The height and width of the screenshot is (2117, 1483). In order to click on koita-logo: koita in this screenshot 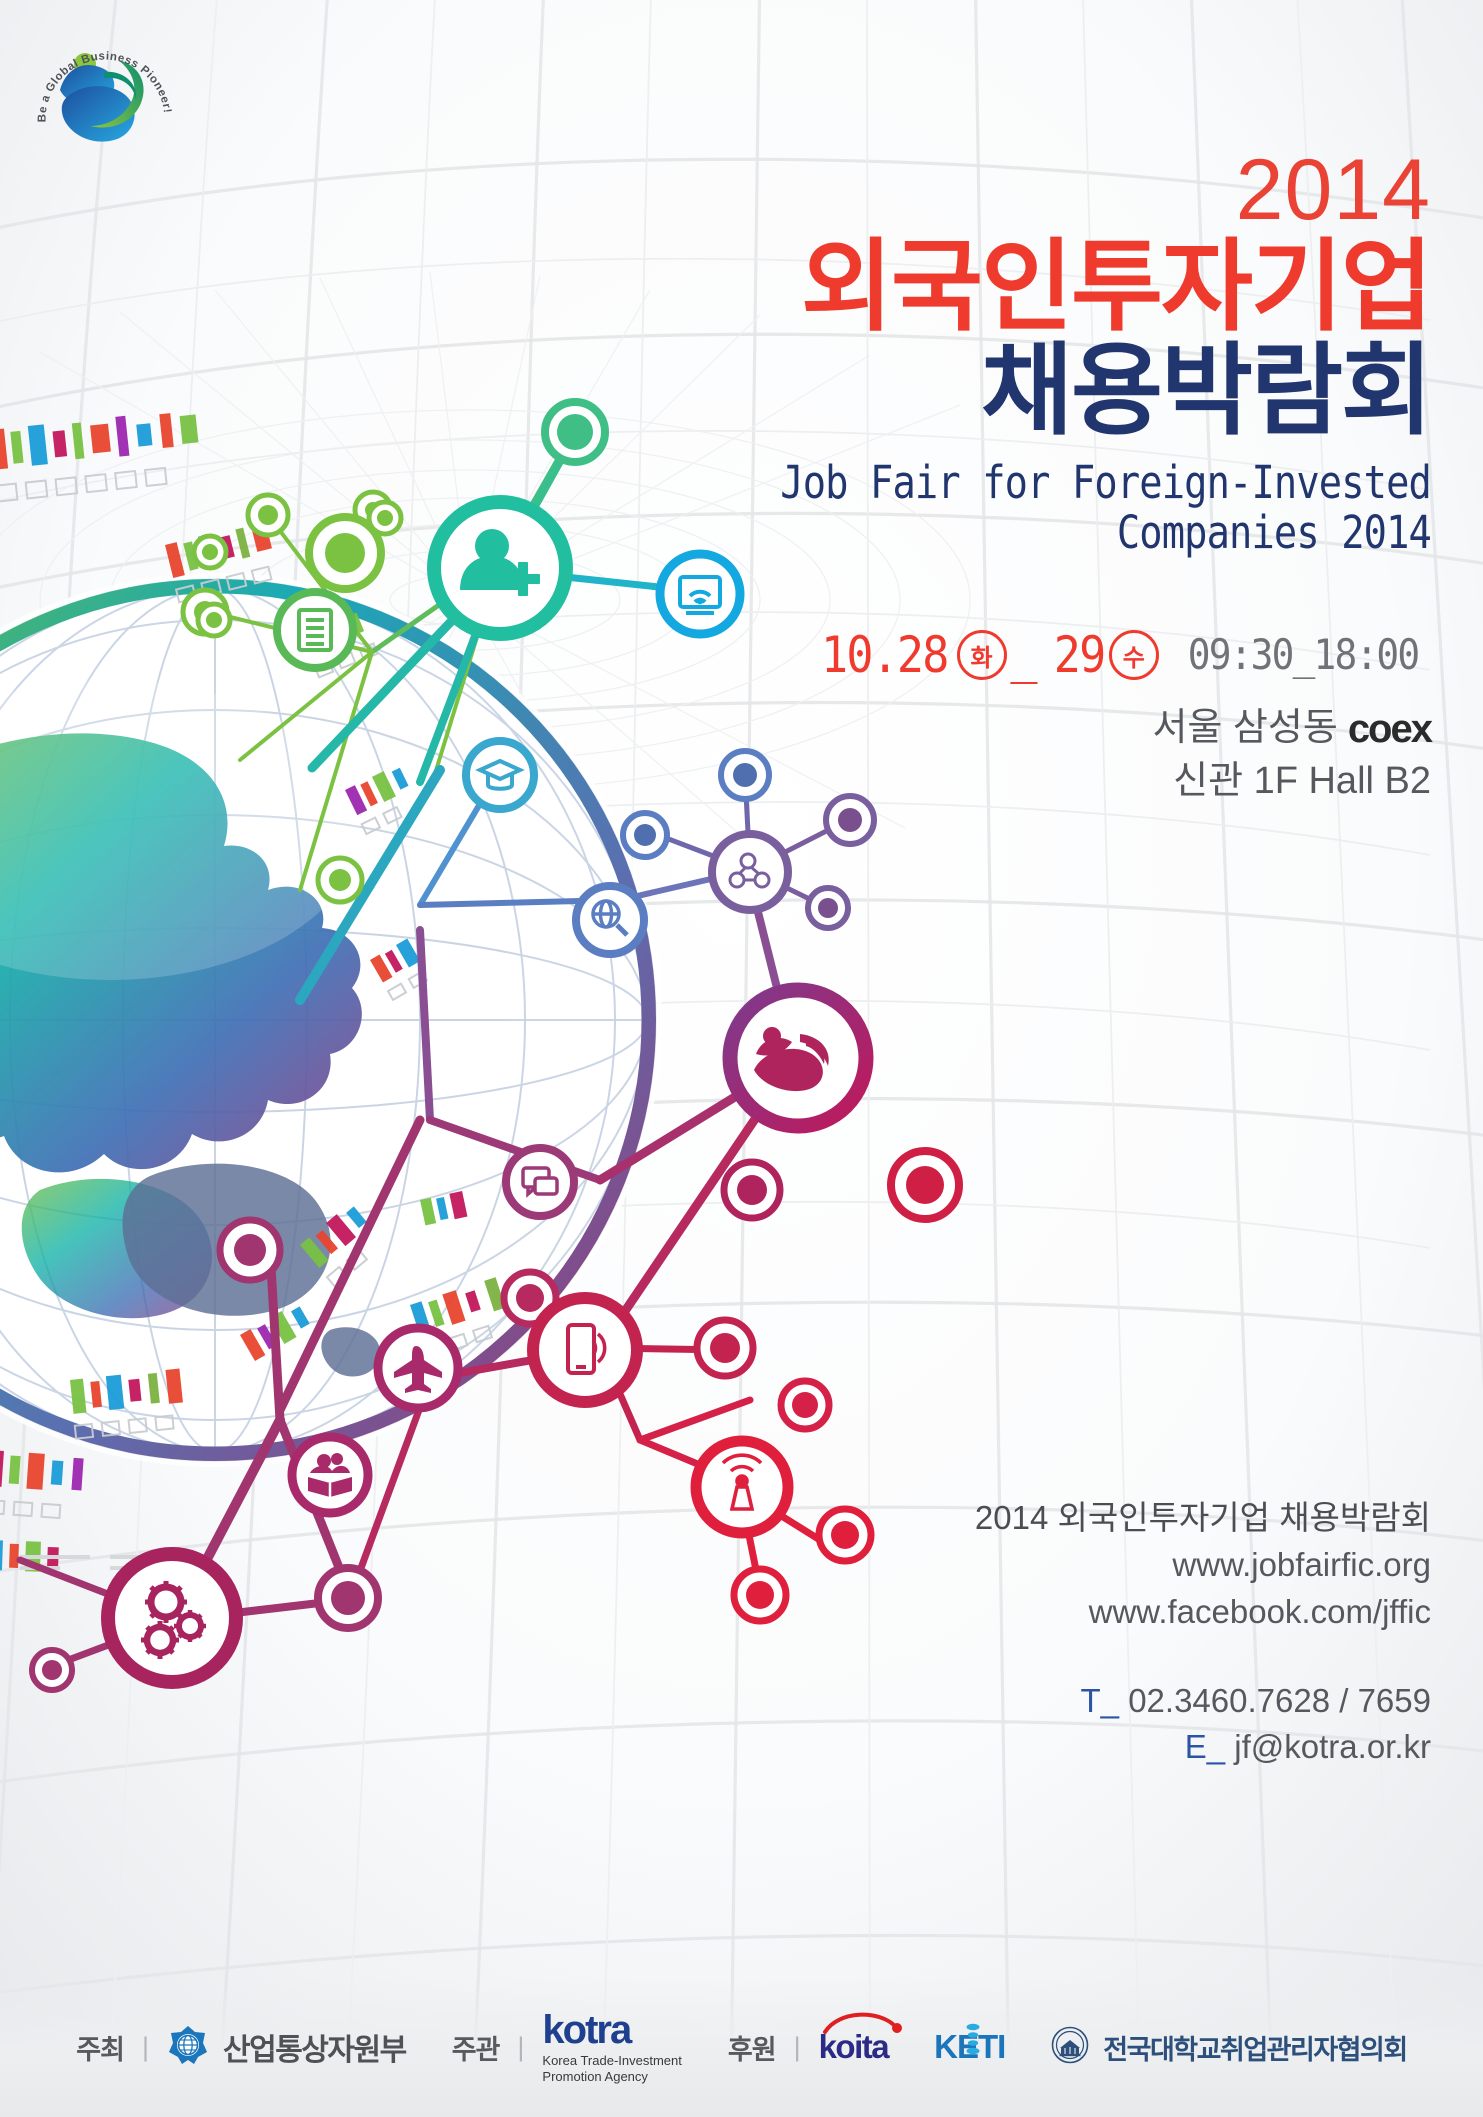, I will do `click(860, 2039)`.